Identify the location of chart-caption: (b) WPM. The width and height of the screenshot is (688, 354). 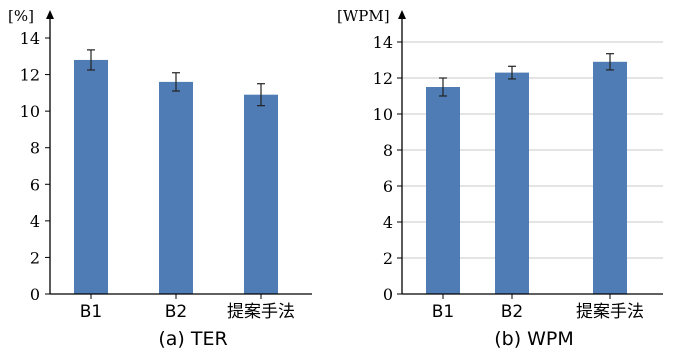
(534, 339).